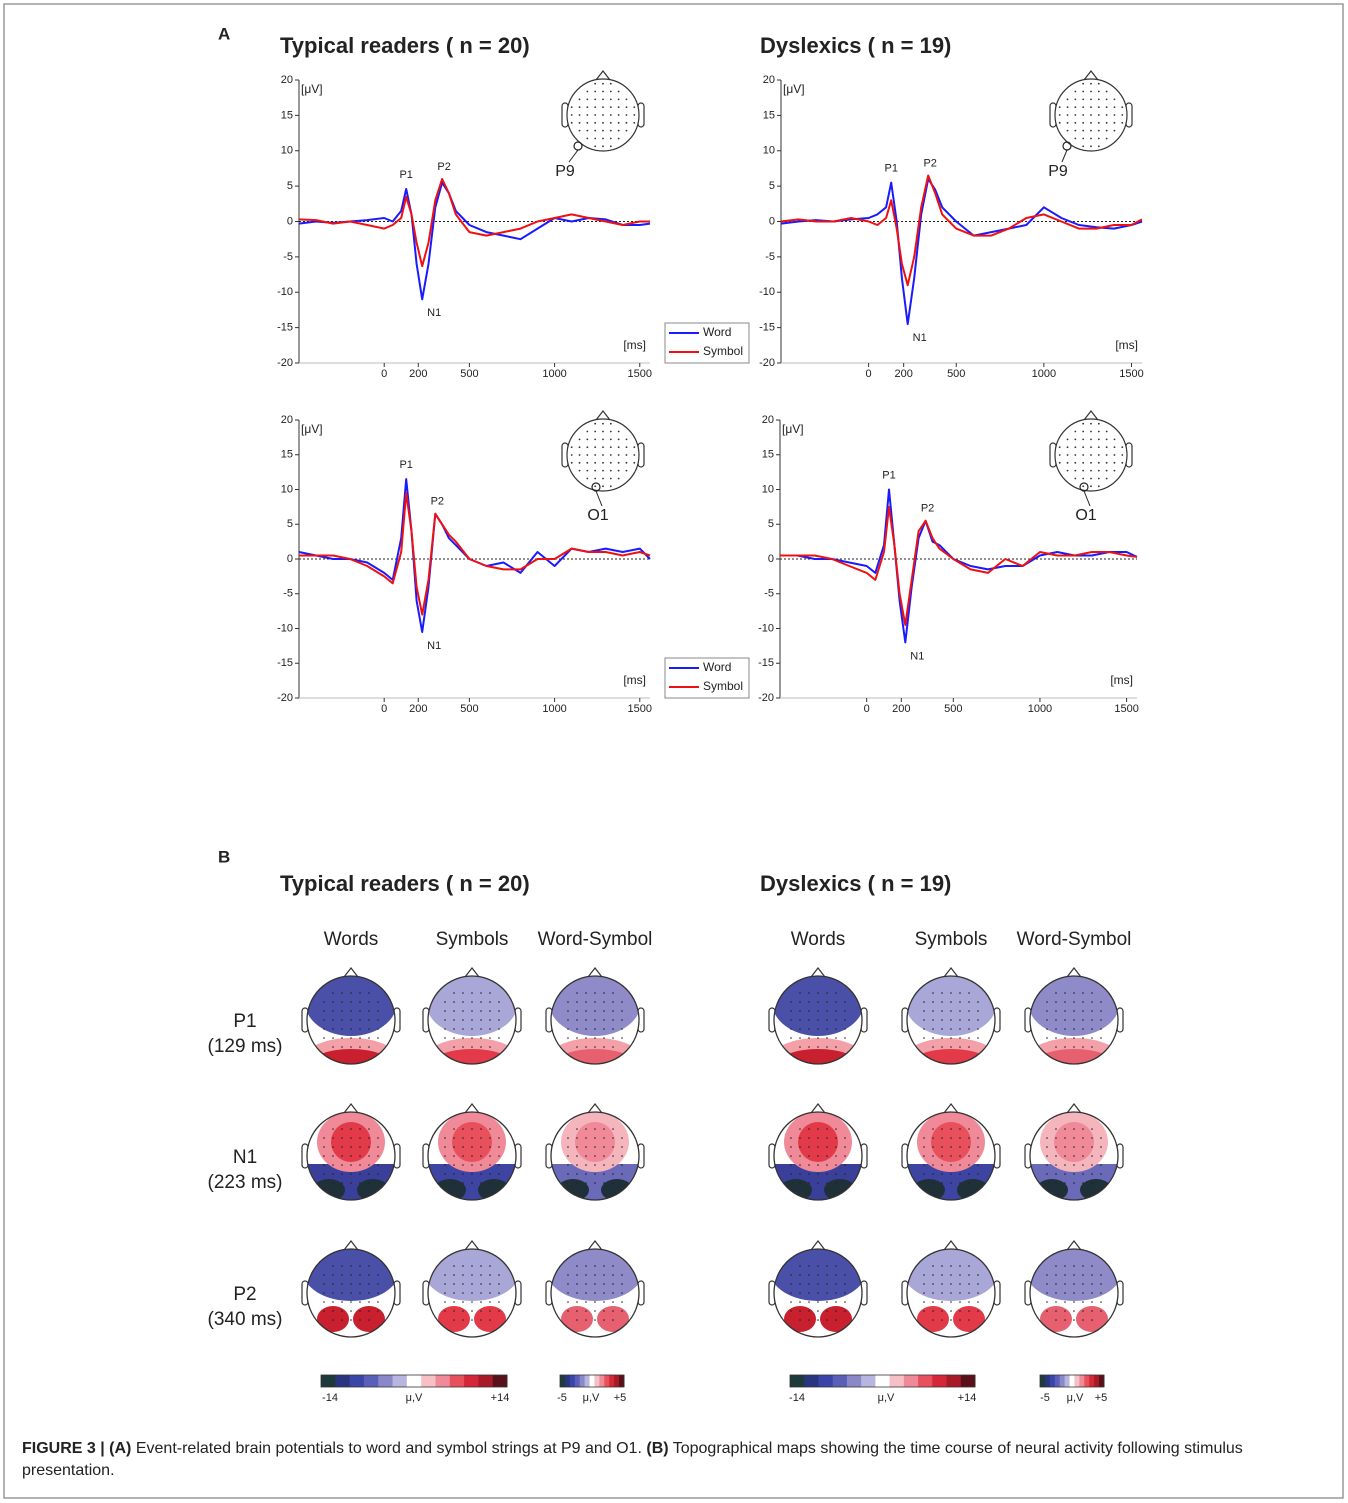 The width and height of the screenshot is (1348, 1503). Describe the element at coordinates (474, 223) in the screenshot. I see `series-line` at that location.